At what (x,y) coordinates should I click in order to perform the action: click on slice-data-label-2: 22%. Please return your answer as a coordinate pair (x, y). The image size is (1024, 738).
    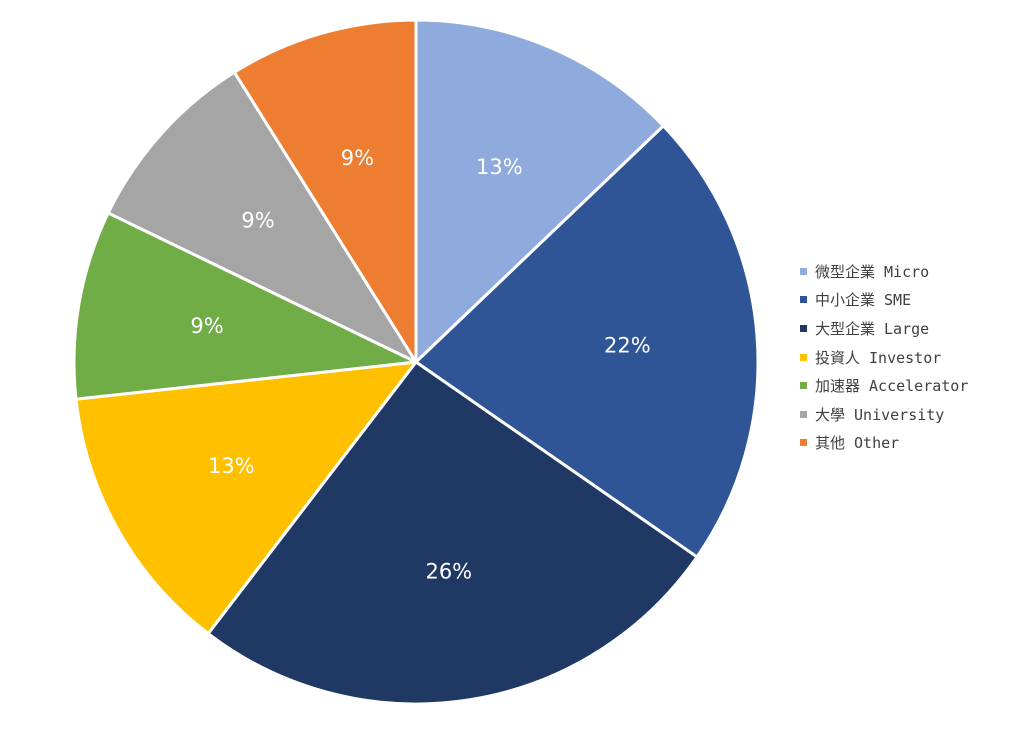
    Looking at the image, I should click on (627, 346).